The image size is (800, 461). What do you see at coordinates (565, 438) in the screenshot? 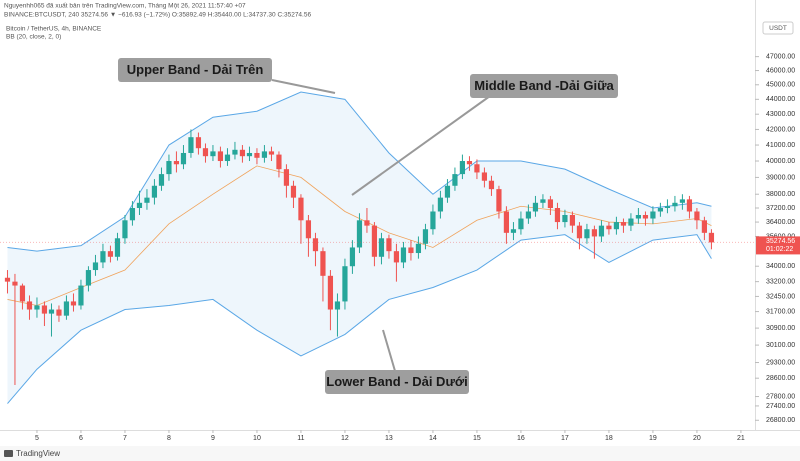
I see `x-tick-label: 17` at bounding box center [565, 438].